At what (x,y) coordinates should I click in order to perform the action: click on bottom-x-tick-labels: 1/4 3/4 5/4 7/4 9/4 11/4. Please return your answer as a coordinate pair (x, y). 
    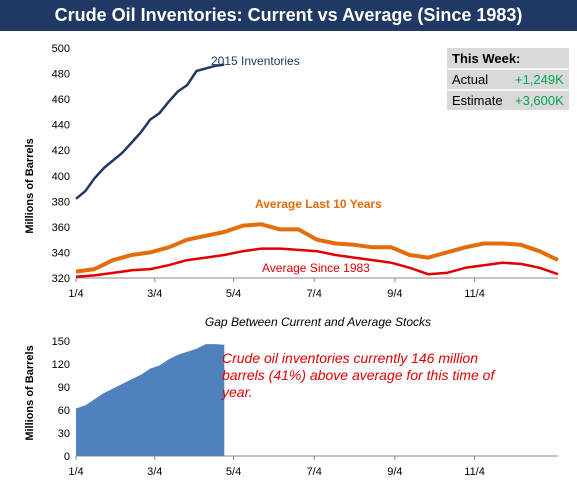
    Looking at the image, I should click on (276, 467).